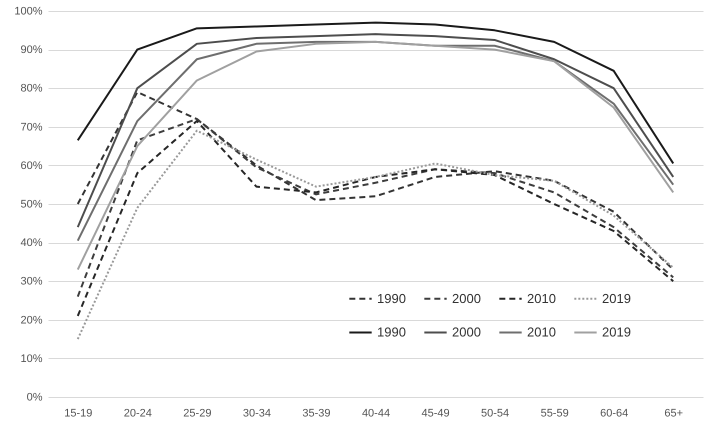 The height and width of the screenshot is (422, 715). Describe the element at coordinates (31, 127) in the screenshot. I see `y-tick-label: 70%` at that location.